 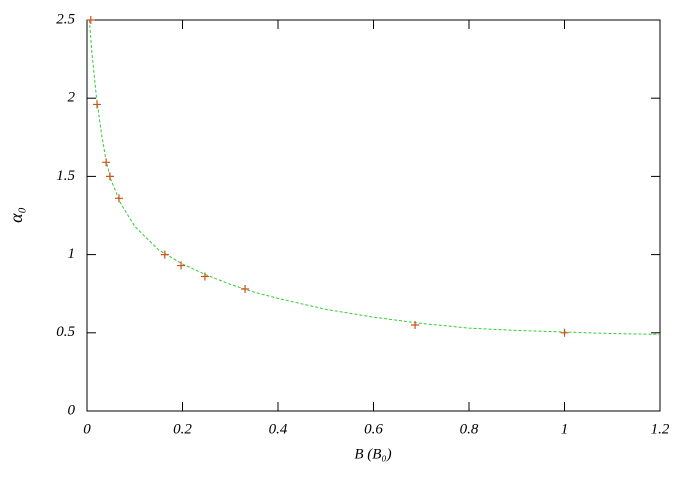 I want to click on x-tick-label: 0.2, so click(x=182, y=429).